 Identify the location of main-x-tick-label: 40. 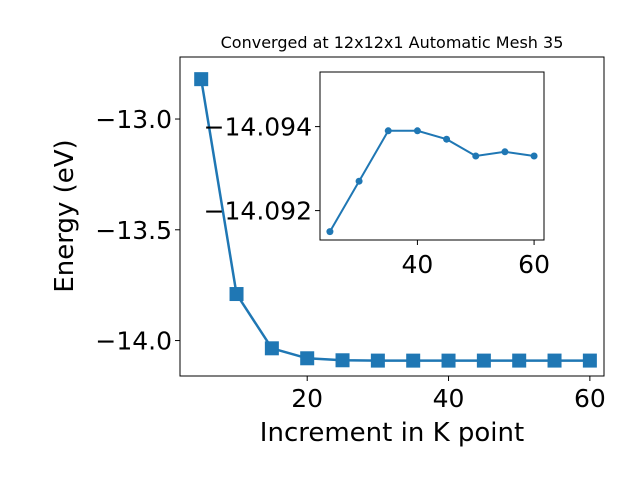
(449, 398).